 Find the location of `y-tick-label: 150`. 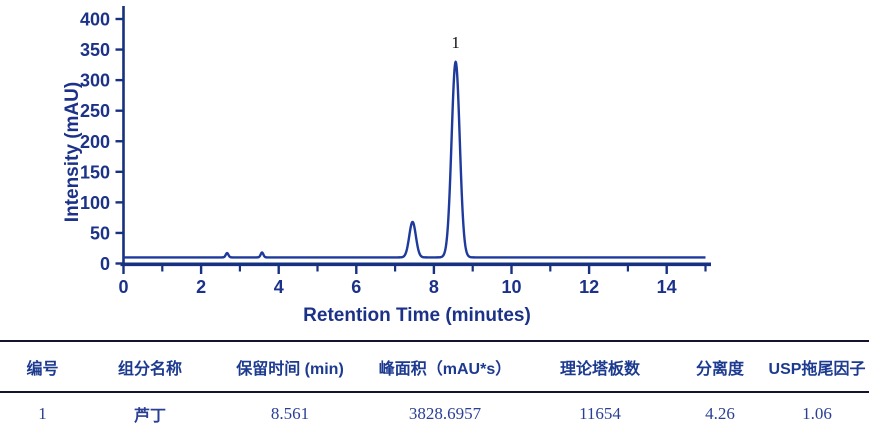

y-tick-label: 150 is located at coordinates (95, 172).